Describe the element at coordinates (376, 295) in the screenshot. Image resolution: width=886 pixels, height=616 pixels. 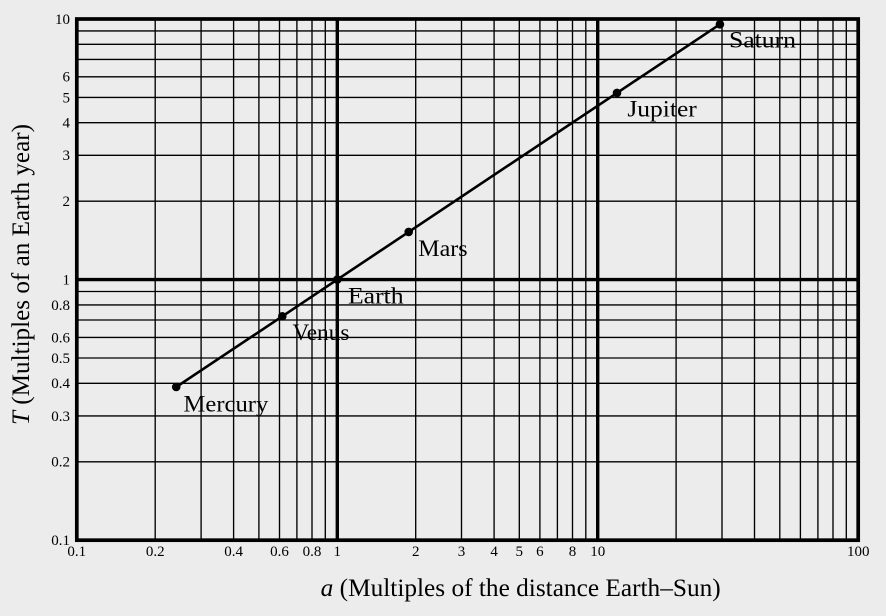
I see `svg-text: Earth` at that location.